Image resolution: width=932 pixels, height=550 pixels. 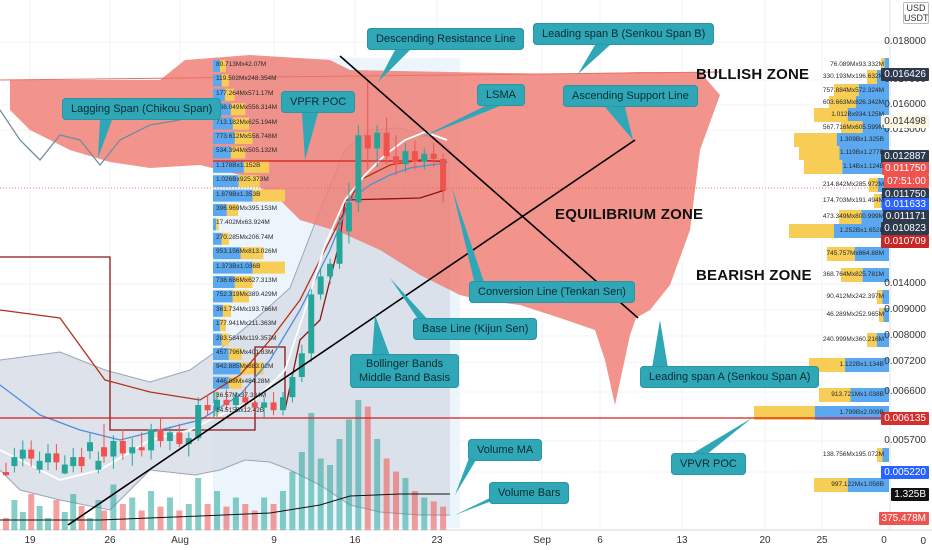 I want to click on x-tick-0: 19, so click(x=30, y=540).